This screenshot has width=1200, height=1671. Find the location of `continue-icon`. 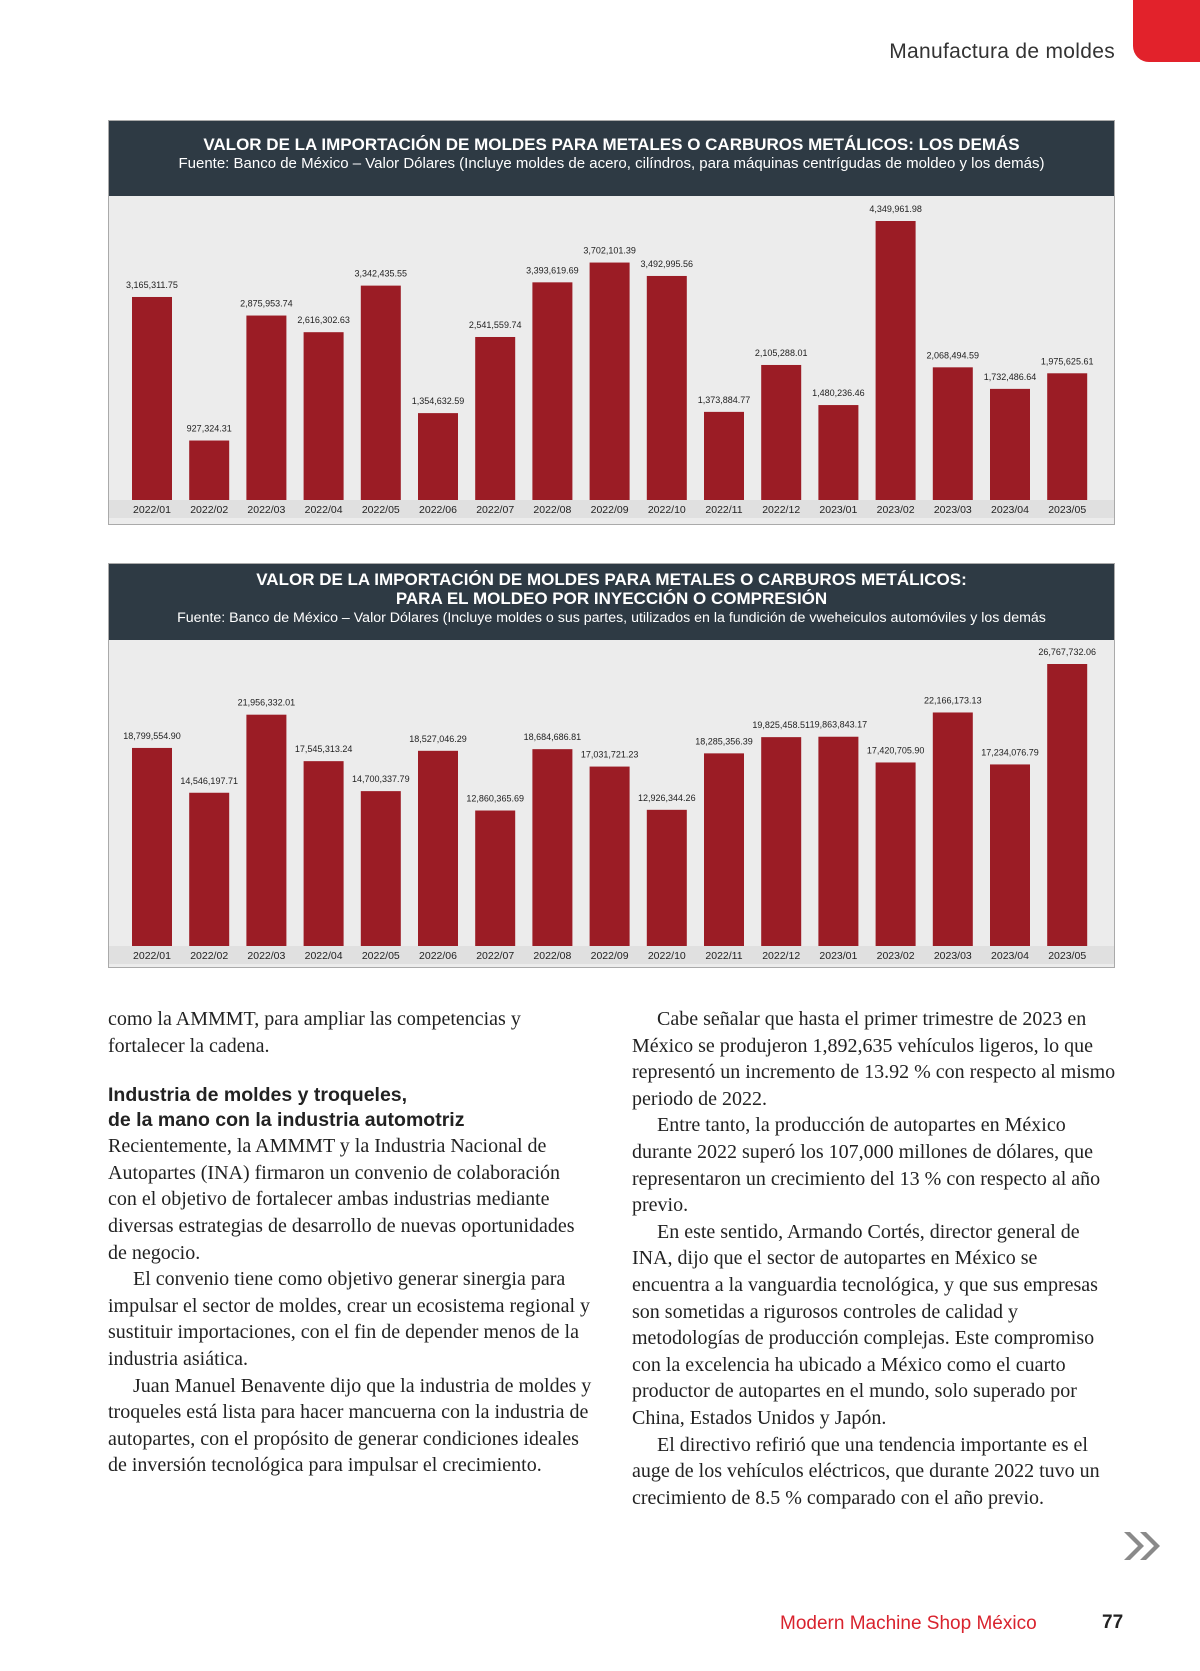

continue-icon is located at coordinates (1142, 1546).